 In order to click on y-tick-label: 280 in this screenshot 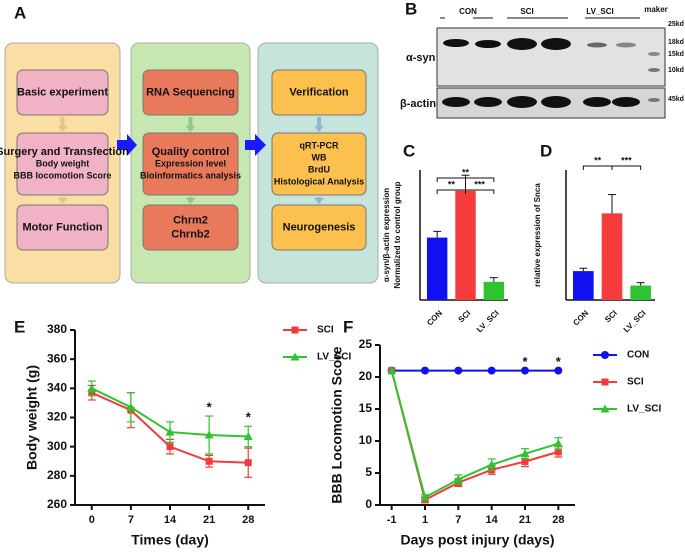, I will do `click(57, 475)`.